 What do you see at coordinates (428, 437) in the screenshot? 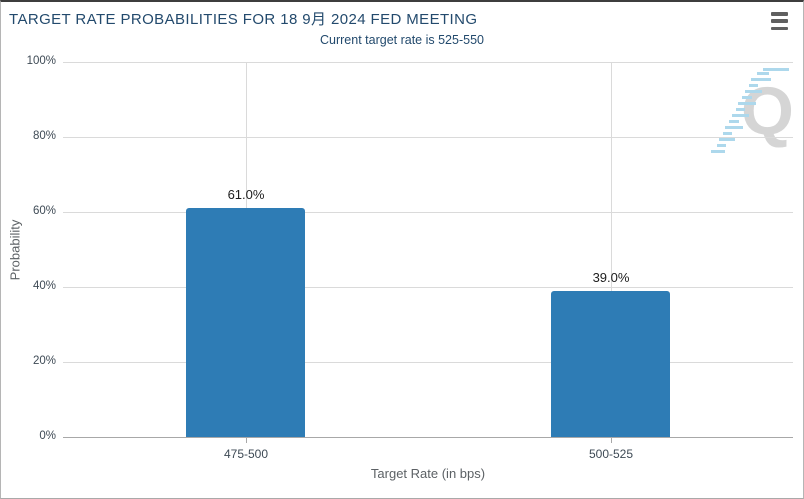
I see `x-axis-line` at bounding box center [428, 437].